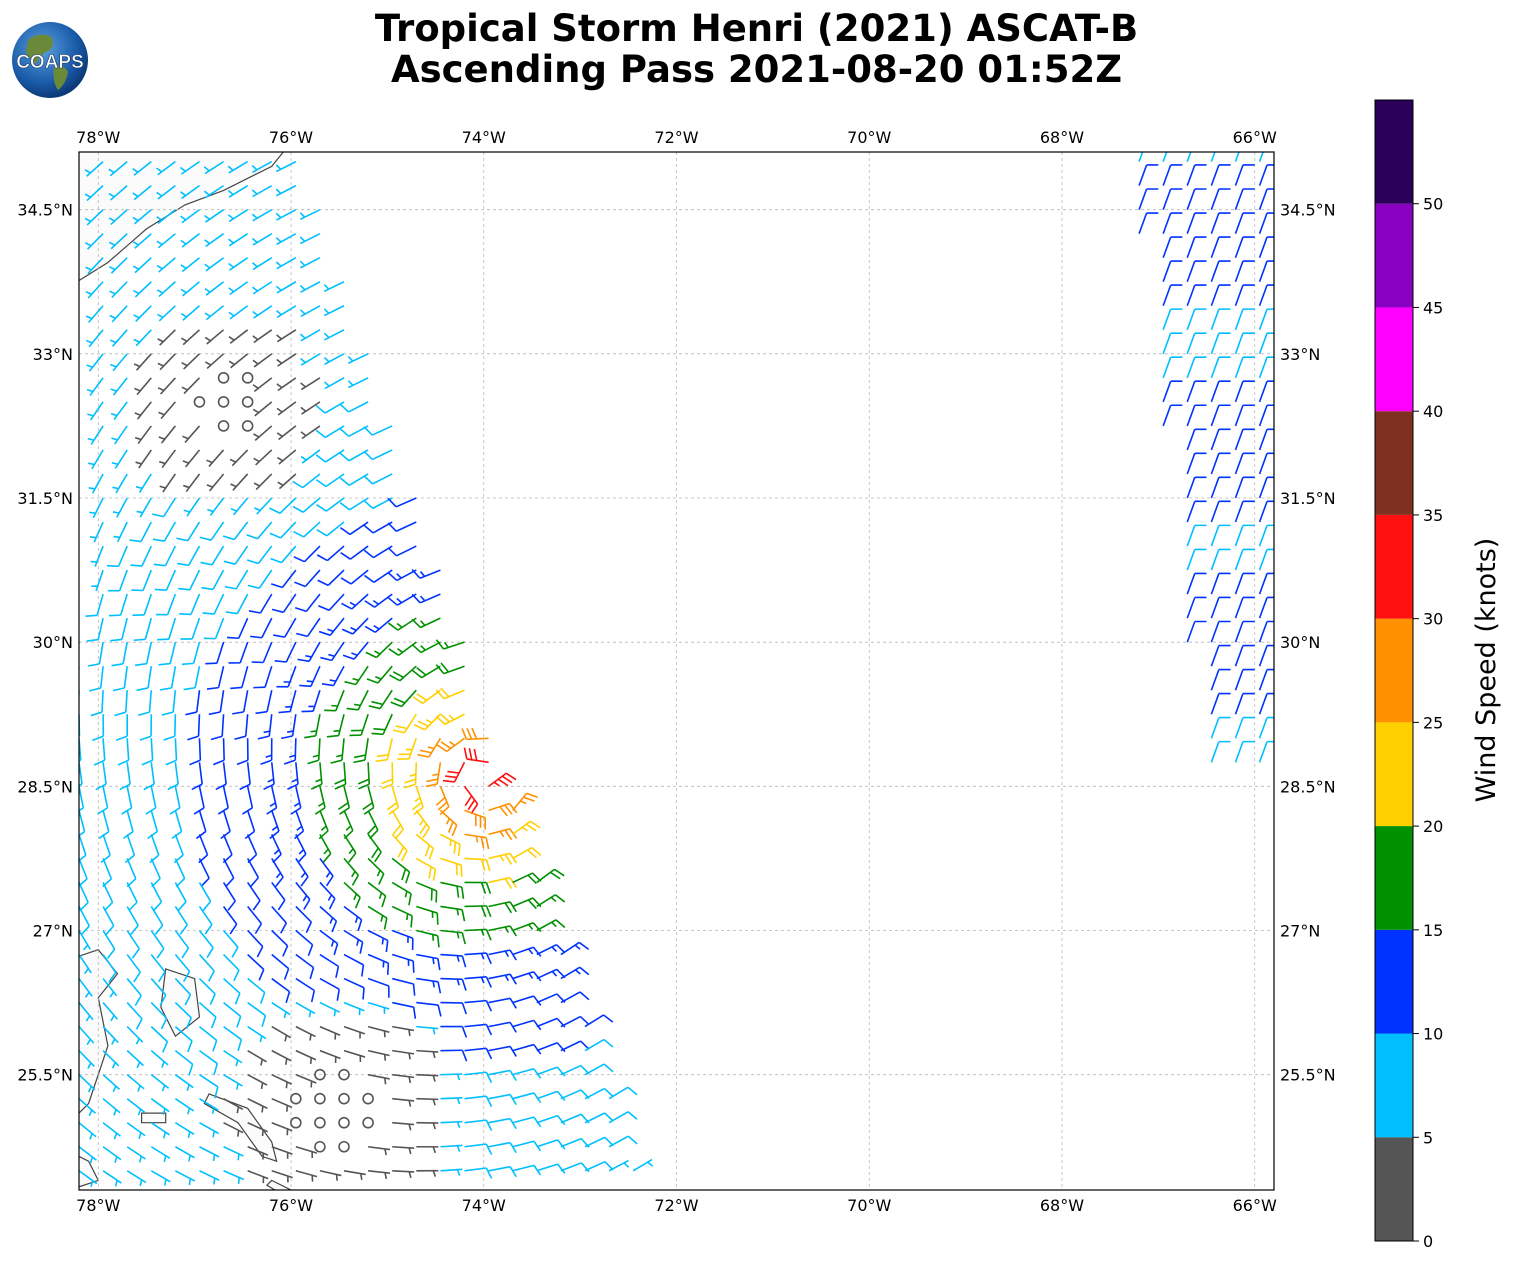  I want to click on lon-tick-label-bottom: 68°W, so click(1062, 1205).